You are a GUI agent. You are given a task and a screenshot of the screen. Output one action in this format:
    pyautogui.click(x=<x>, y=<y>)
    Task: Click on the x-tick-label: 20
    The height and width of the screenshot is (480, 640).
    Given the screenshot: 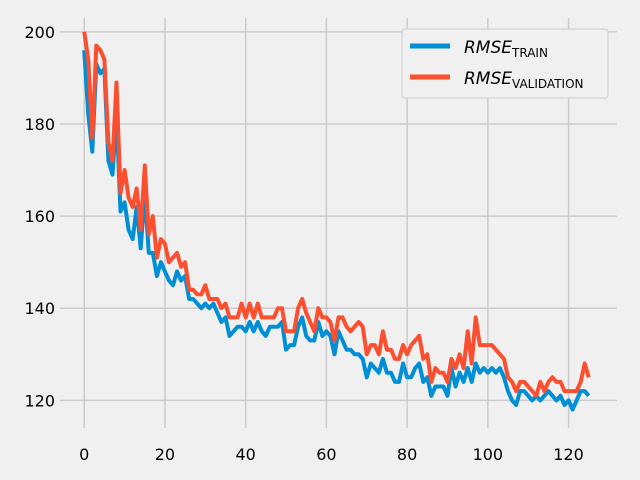 What is the action you would take?
    pyautogui.click(x=165, y=454)
    